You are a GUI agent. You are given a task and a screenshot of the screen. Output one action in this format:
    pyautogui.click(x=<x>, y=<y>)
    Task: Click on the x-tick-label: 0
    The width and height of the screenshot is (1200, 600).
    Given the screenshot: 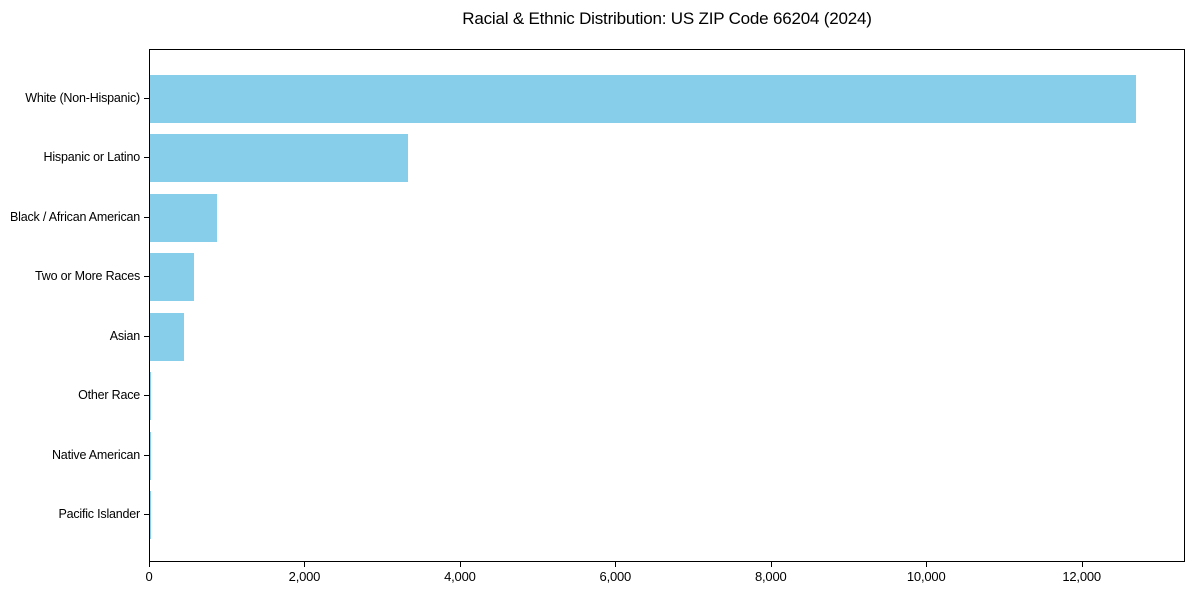 What is the action you would take?
    pyautogui.click(x=149, y=576)
    